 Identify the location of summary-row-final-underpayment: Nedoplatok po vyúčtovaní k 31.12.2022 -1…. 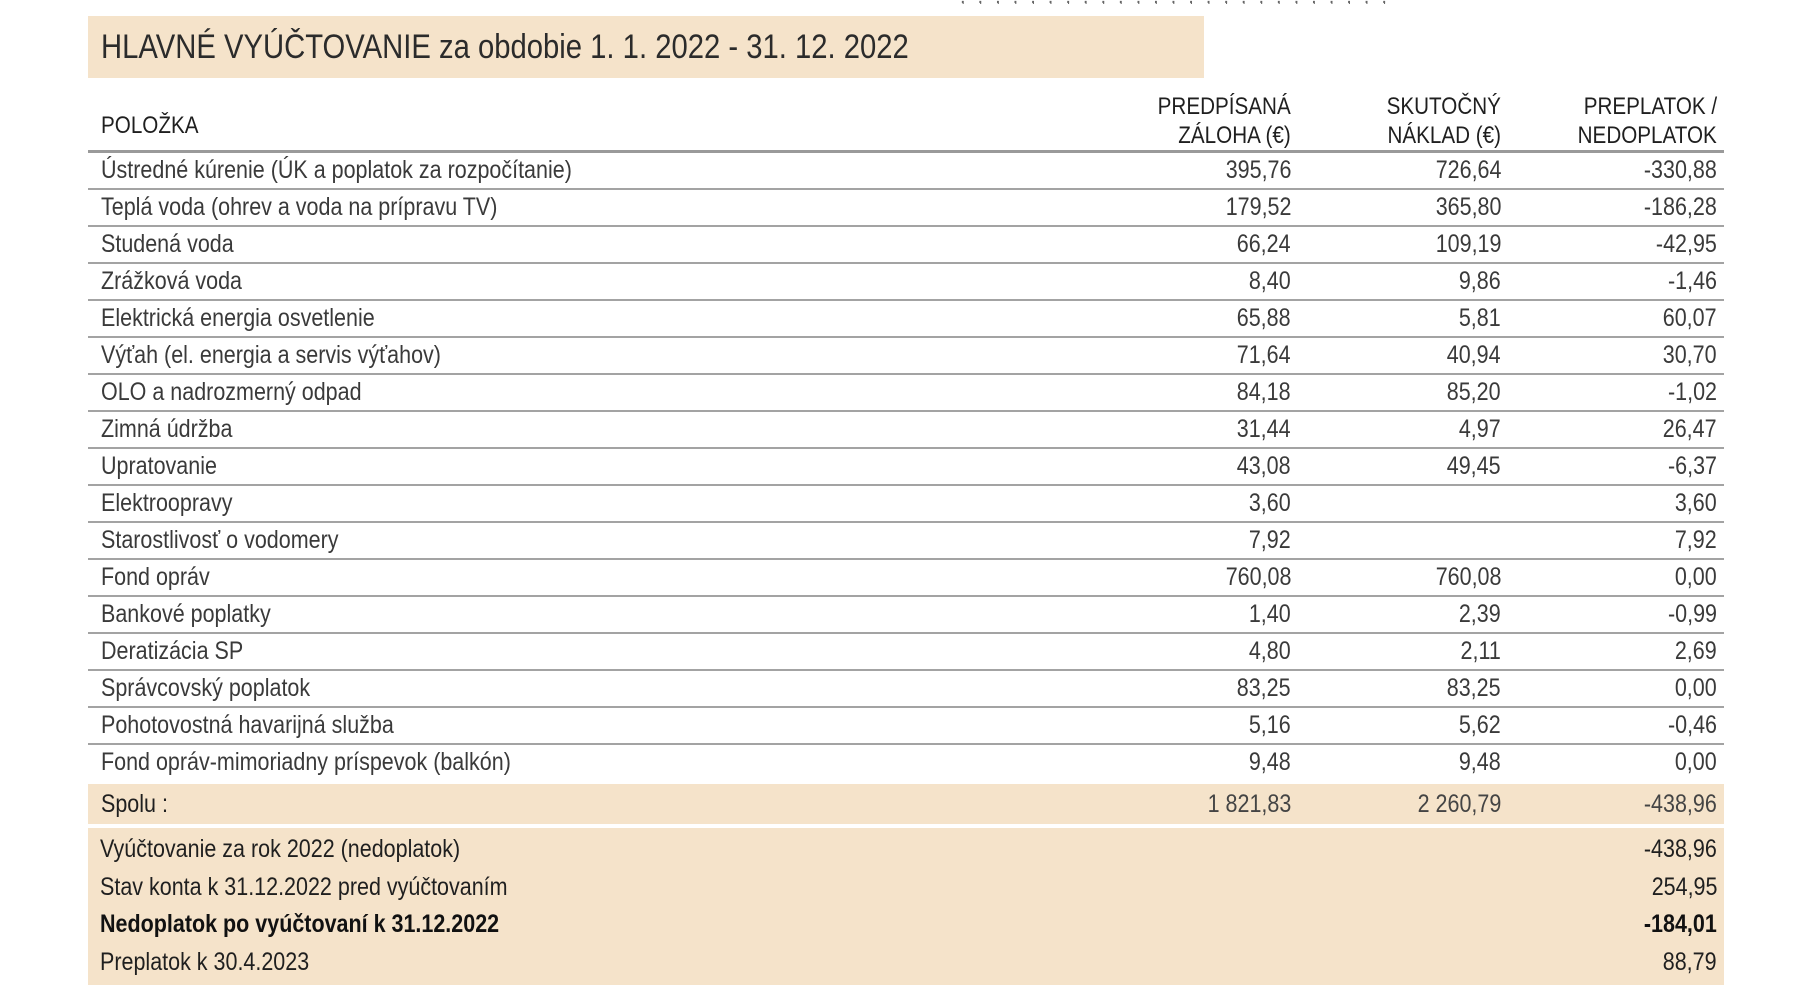
(906, 925).